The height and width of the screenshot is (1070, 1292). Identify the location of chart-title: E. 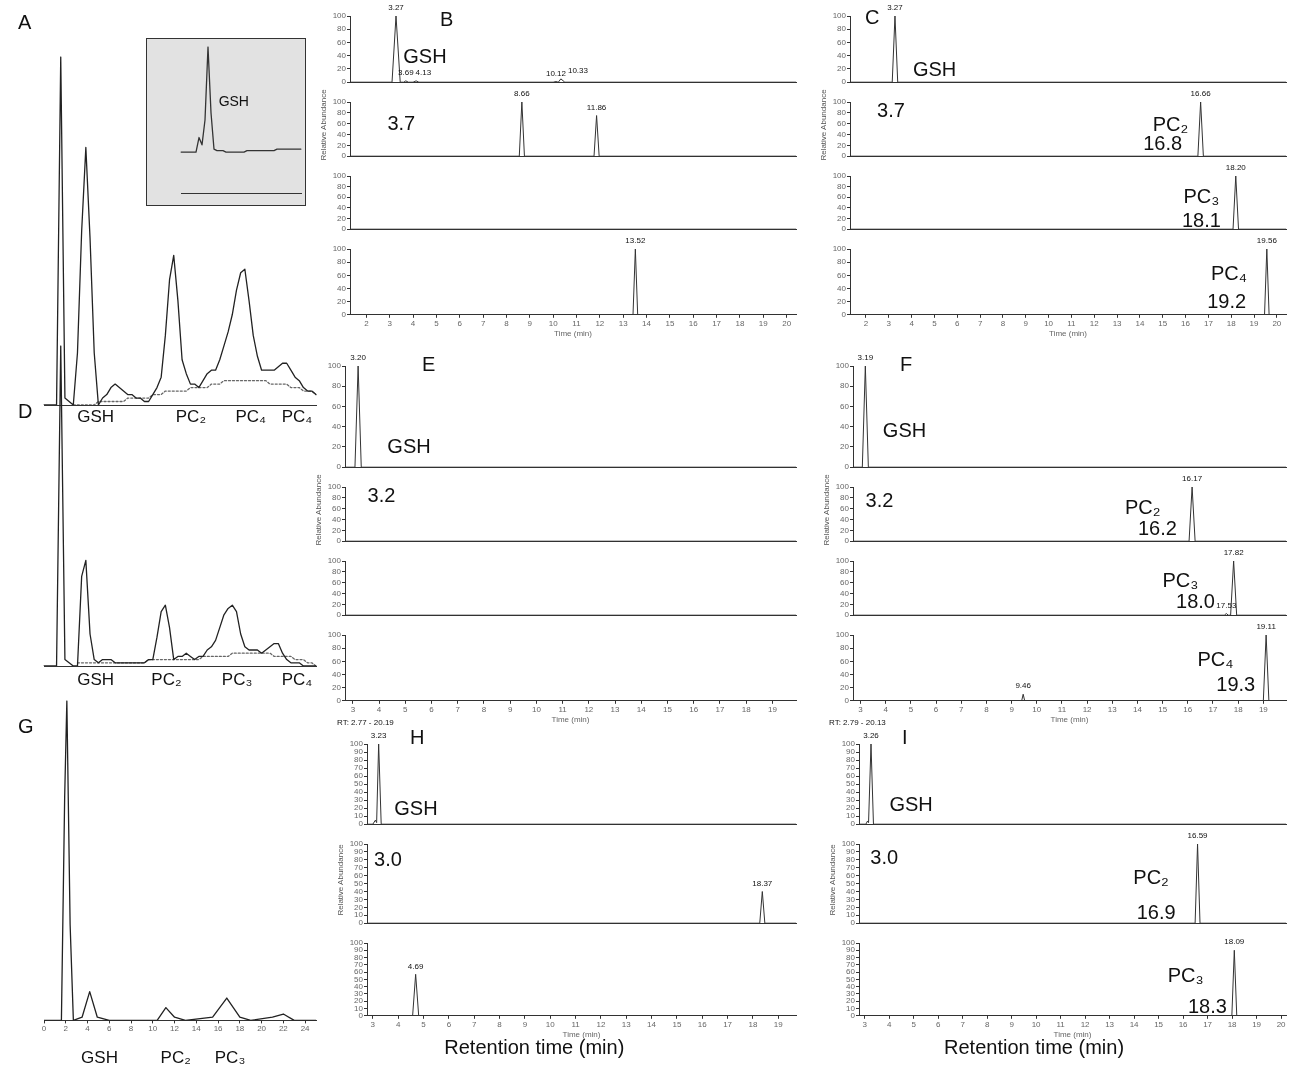
(429, 363).